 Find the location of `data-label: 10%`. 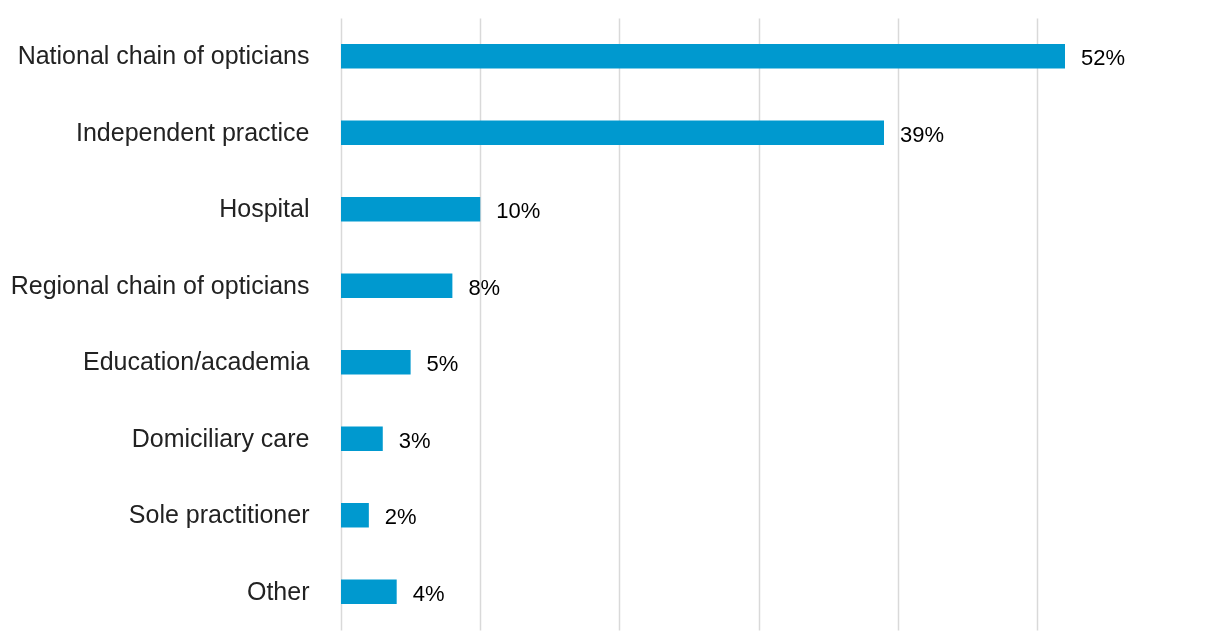

data-label: 10% is located at coordinates (518, 211).